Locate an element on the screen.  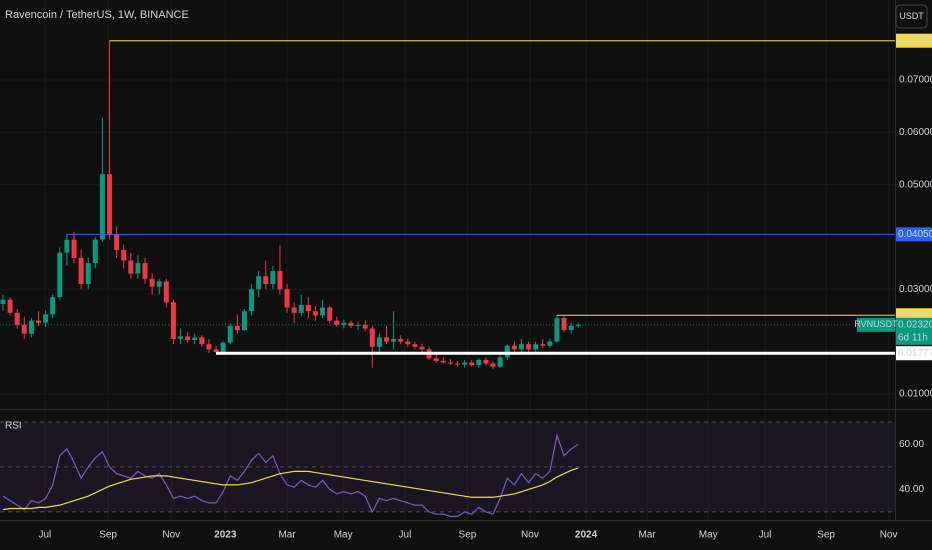
level-label: 0.01777 is located at coordinates (915, 353).